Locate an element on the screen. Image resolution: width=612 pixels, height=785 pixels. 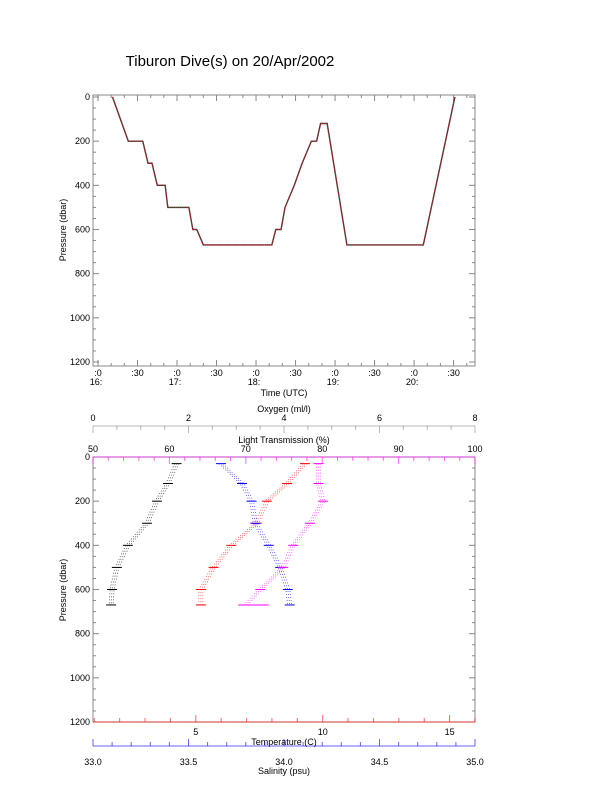
pressure-trace-shadow is located at coordinates (283, 171).